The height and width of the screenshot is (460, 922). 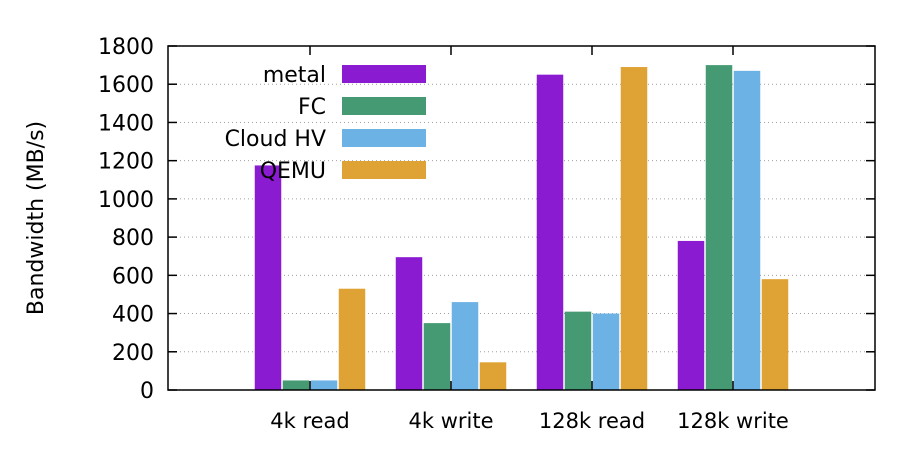 I want to click on legend-label: QEMU, so click(x=293, y=171).